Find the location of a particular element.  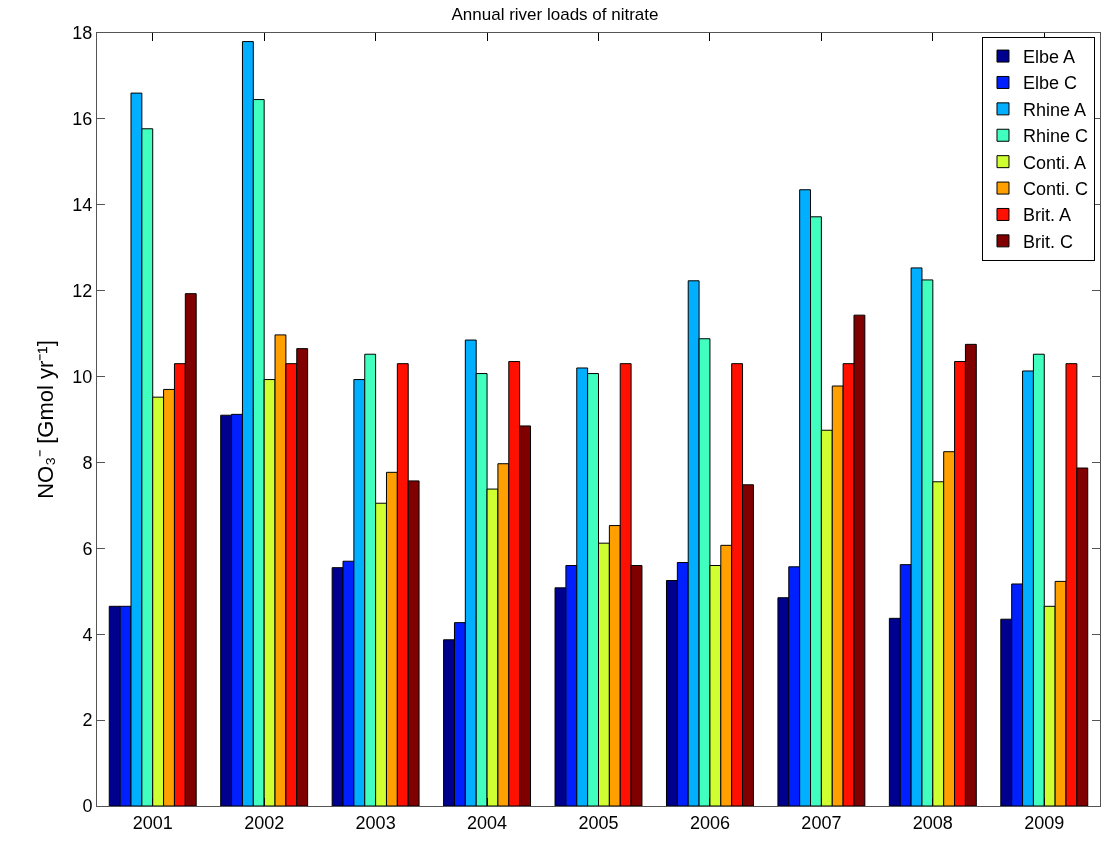

legend-label: Rhine A is located at coordinates (1054, 109).